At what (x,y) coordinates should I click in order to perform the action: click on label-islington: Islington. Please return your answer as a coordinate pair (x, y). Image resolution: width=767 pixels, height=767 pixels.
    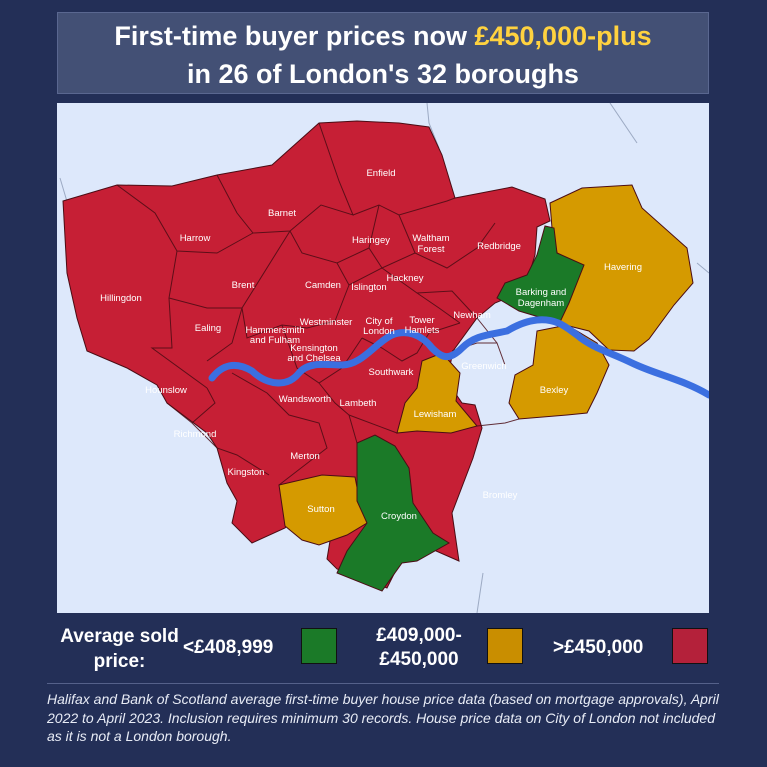
    Looking at the image, I should click on (368, 287).